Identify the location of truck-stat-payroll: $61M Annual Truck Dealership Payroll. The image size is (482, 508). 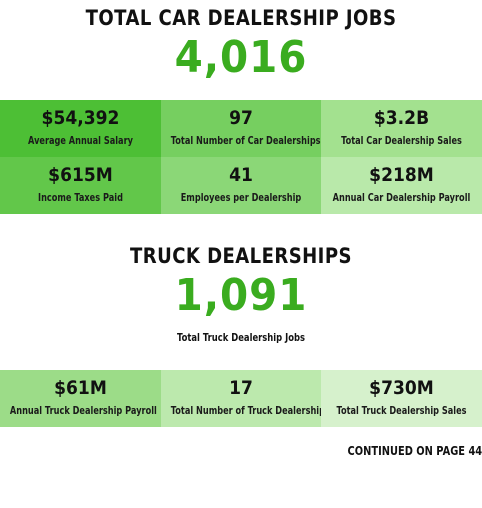
(80, 398).